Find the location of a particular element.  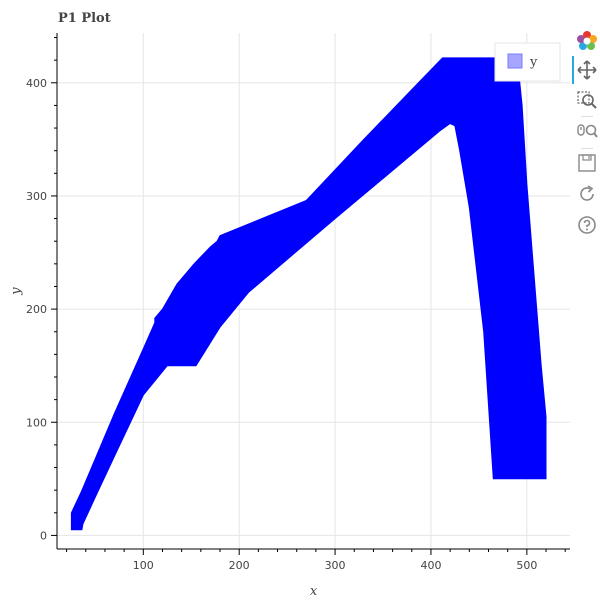

page-title: P1 Plot is located at coordinates (84, 18).